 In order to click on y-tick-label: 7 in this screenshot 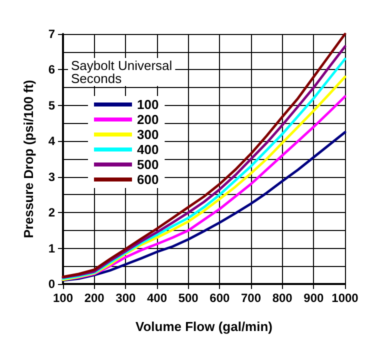, I will do `click(52, 34)`.